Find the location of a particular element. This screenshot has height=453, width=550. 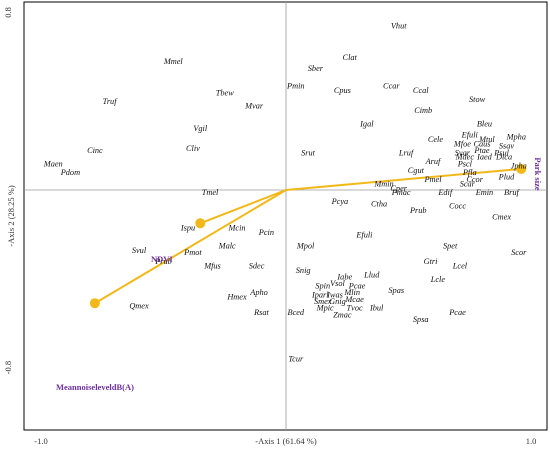

species-label: Ibul is located at coordinates (376, 308).